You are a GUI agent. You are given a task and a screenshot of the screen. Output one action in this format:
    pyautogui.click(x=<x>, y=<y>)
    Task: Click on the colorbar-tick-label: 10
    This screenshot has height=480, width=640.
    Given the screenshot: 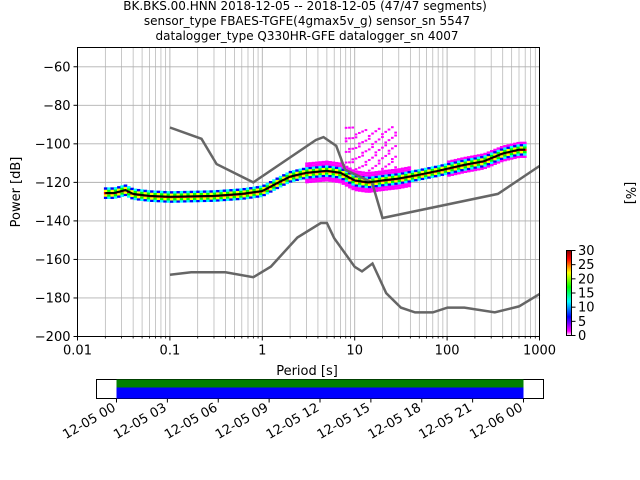 What is the action you would take?
    pyautogui.click(x=586, y=308)
    